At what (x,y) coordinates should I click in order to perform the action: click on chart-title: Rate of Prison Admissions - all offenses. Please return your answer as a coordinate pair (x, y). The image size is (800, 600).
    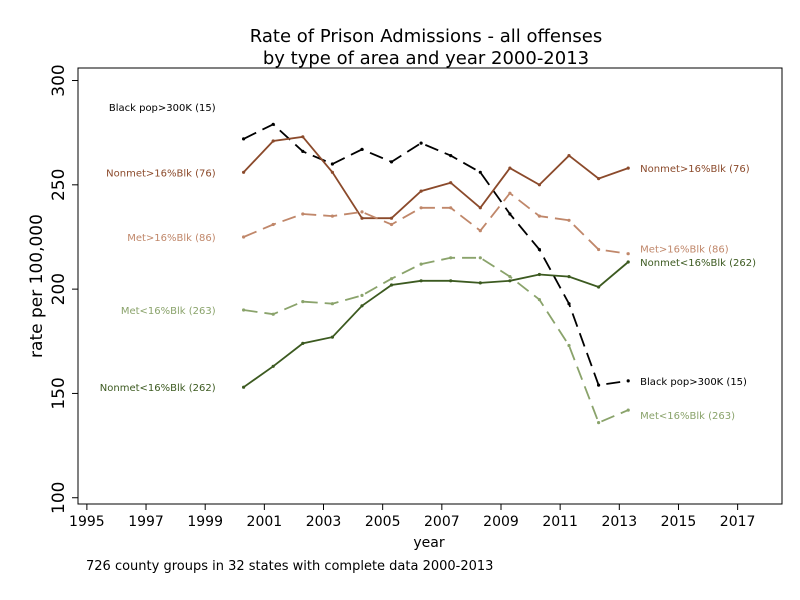
    Looking at the image, I should click on (426, 36).